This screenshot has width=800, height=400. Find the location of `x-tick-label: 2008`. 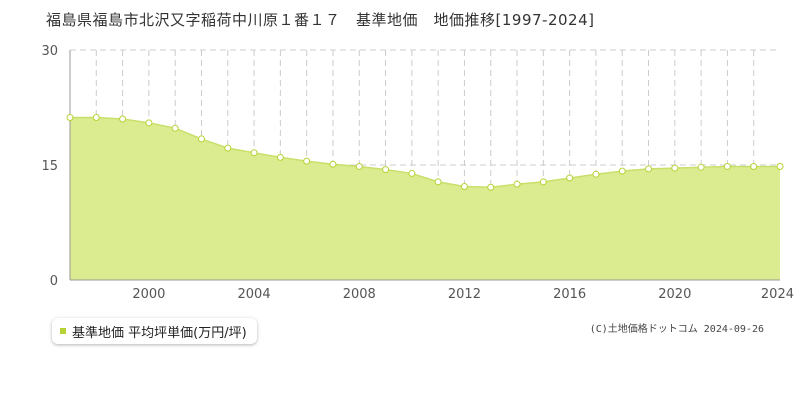

x-tick-label: 2008 is located at coordinates (359, 294).